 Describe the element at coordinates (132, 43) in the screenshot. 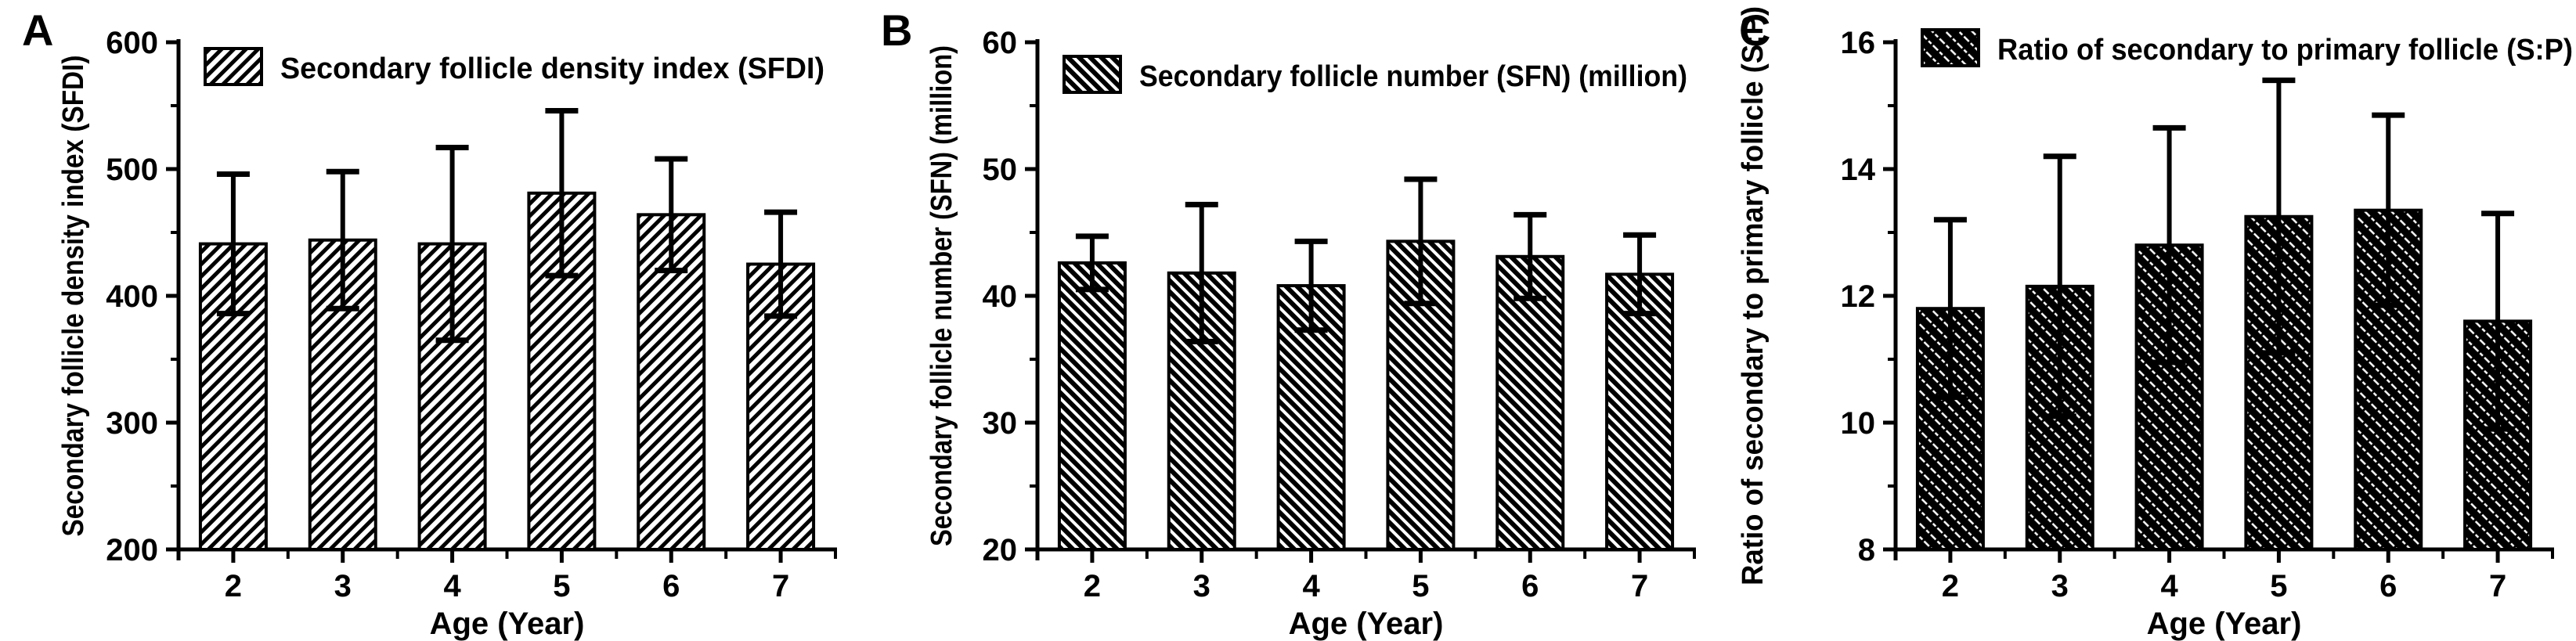

I see `y-tick-label: 600` at that location.